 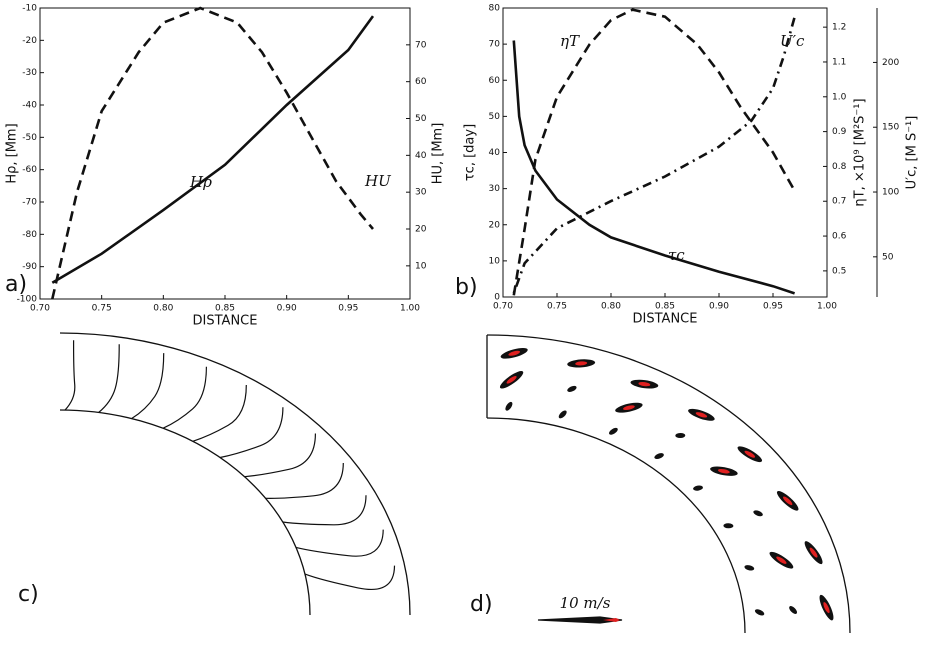 I want to click on y-tick-label: 40, so click(x=421, y=156).